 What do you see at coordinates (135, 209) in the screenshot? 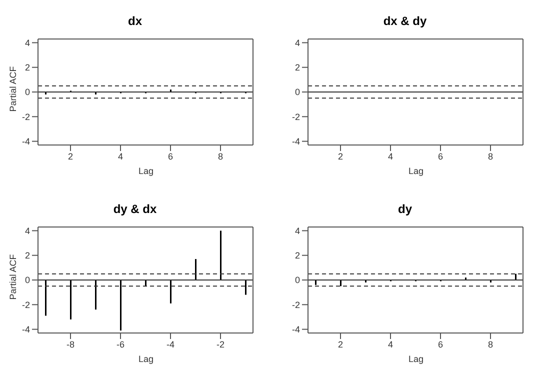
I see `chart-title: dy & dx` at bounding box center [135, 209].